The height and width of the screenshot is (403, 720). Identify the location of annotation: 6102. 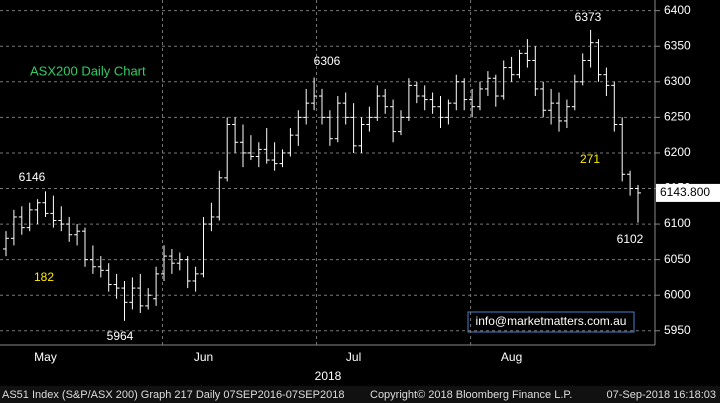
(630, 239).